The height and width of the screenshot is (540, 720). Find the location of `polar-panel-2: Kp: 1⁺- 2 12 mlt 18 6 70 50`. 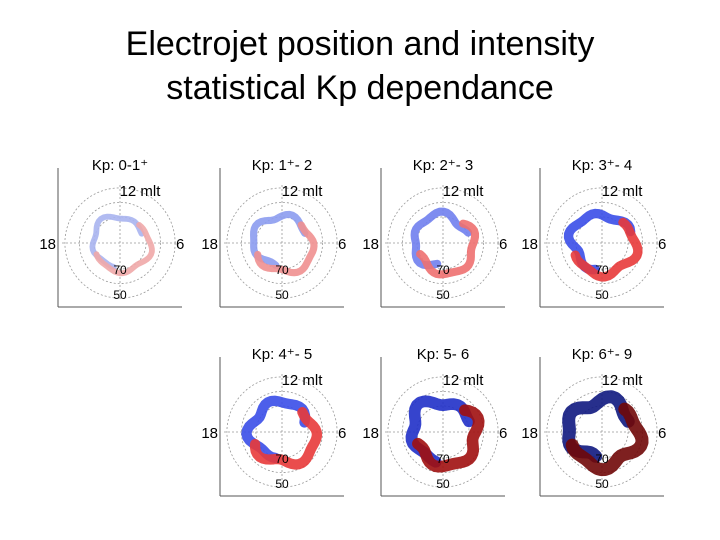

polar-panel-2: Kp: 1⁺- 2 12 mlt 18 6 70 50 is located at coordinates (273, 232).